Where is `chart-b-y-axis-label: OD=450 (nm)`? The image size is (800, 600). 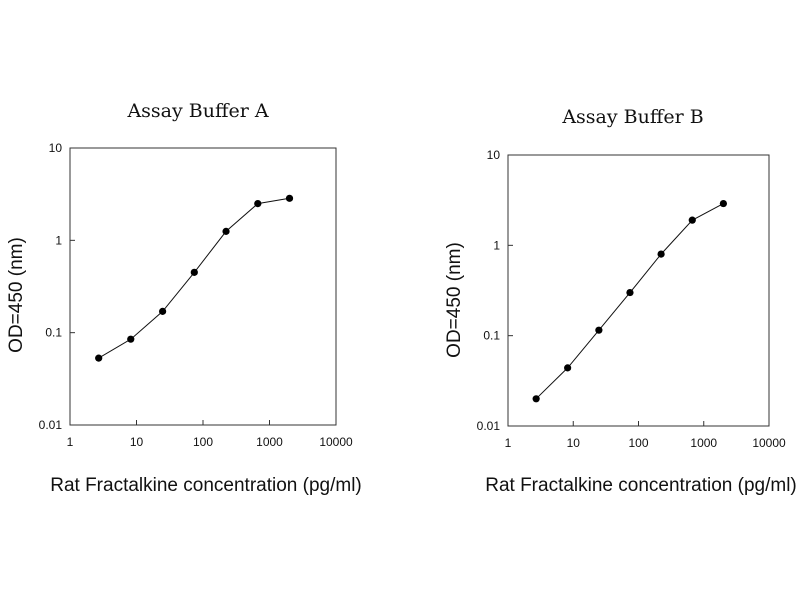
chart-b-y-axis-label: OD=450 (nm) is located at coordinates (454, 300).